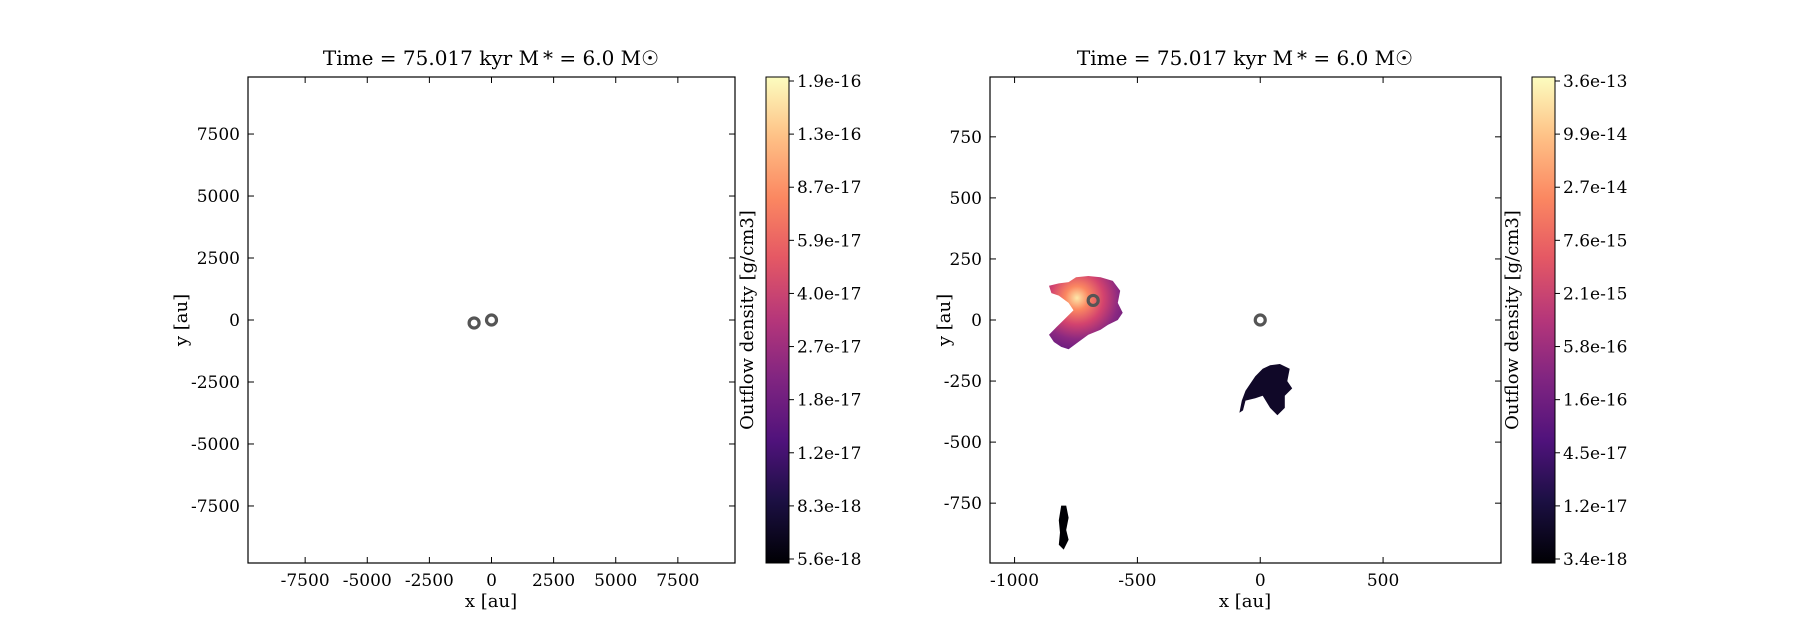 The width and height of the screenshot is (1800, 630). What do you see at coordinates (215, 445) in the screenshot?
I see `panel-1-ytick-label: -5000` at bounding box center [215, 445].